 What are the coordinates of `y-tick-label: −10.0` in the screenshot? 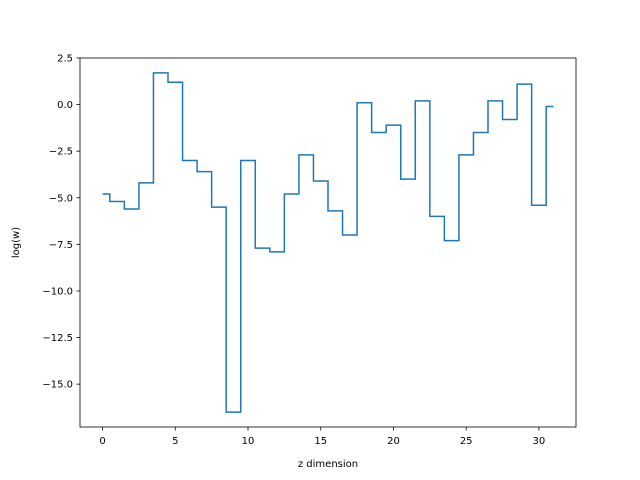 It's located at (57, 291).